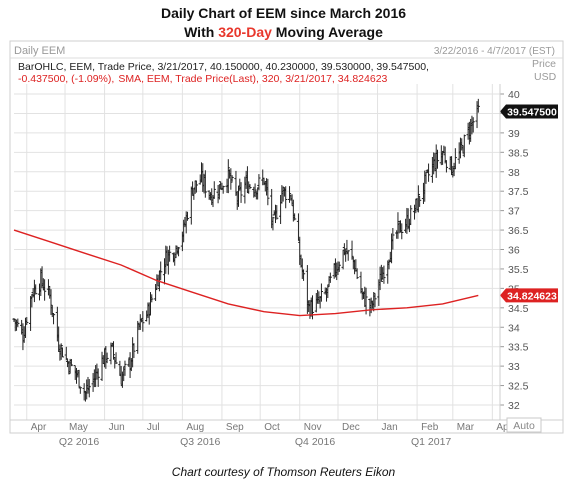  What do you see at coordinates (246, 273) in the screenshot?
I see `sma-line` at bounding box center [246, 273].